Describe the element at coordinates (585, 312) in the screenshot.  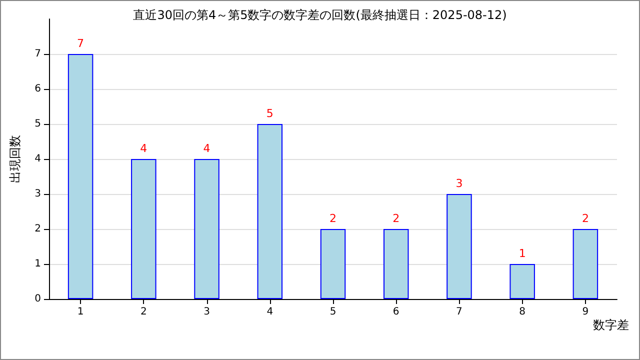
I see `x-tick-label: 9` at that location.